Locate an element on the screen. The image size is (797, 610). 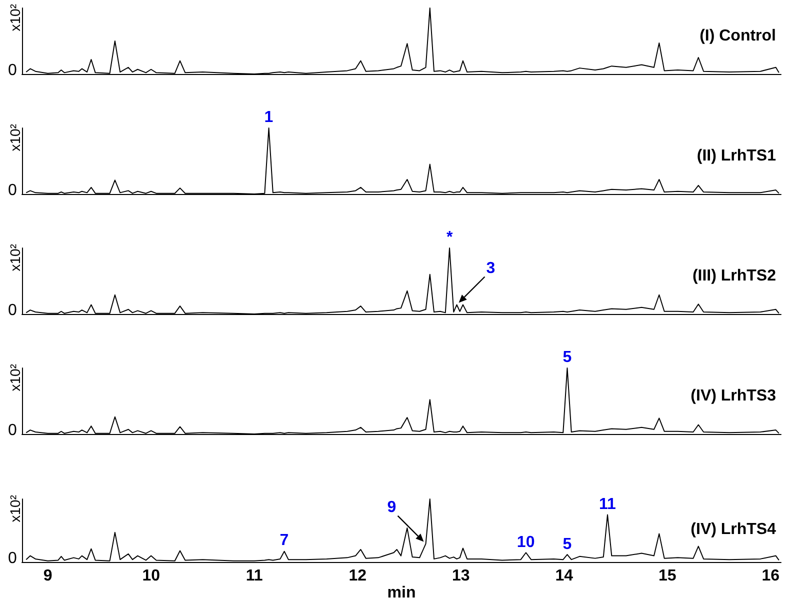
x-axis-title: min is located at coordinates (401, 593).